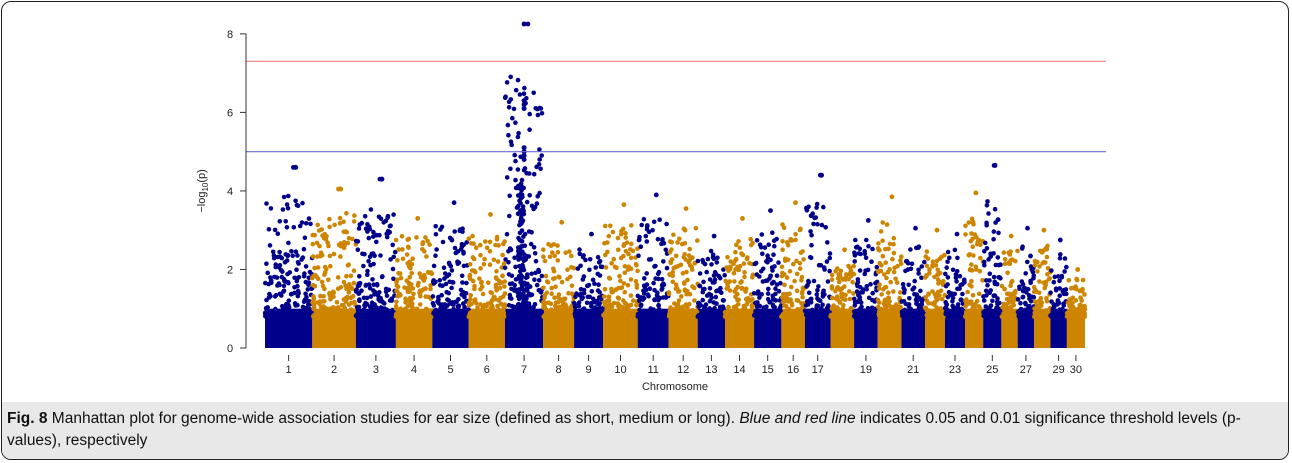  I want to click on x-tick-label: 13, so click(711, 370).